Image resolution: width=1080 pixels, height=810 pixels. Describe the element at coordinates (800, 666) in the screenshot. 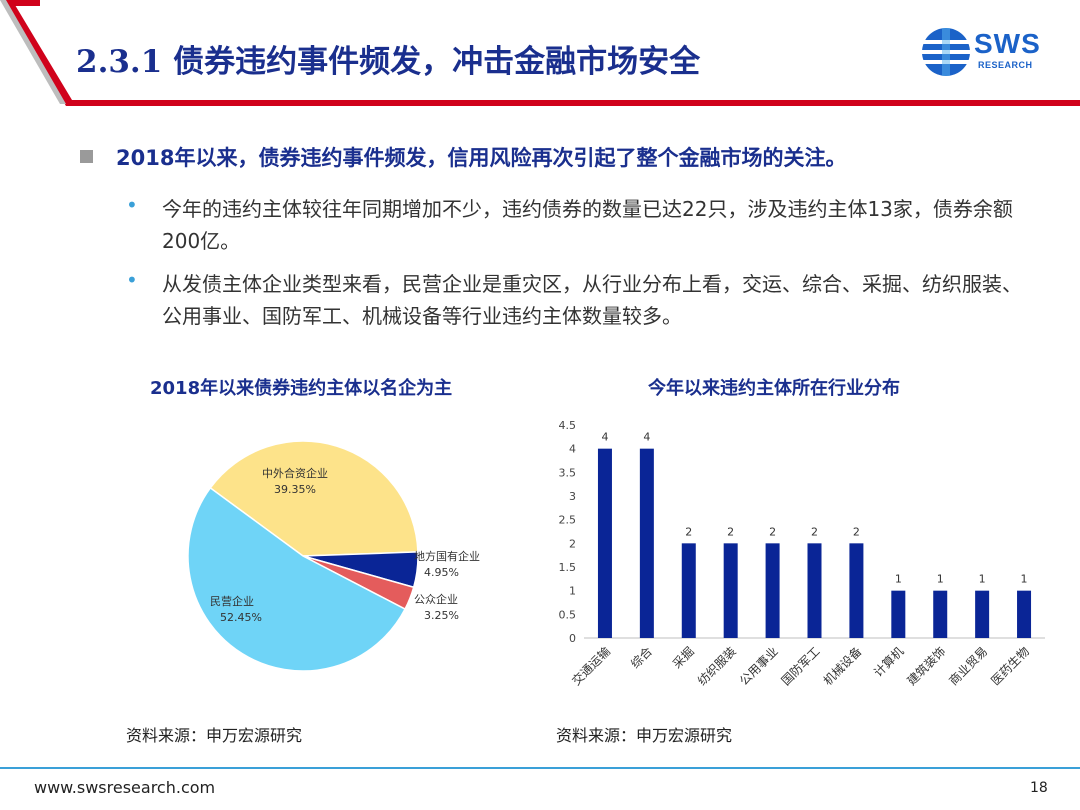

I see `x-tick-label: 国防军工` at that location.